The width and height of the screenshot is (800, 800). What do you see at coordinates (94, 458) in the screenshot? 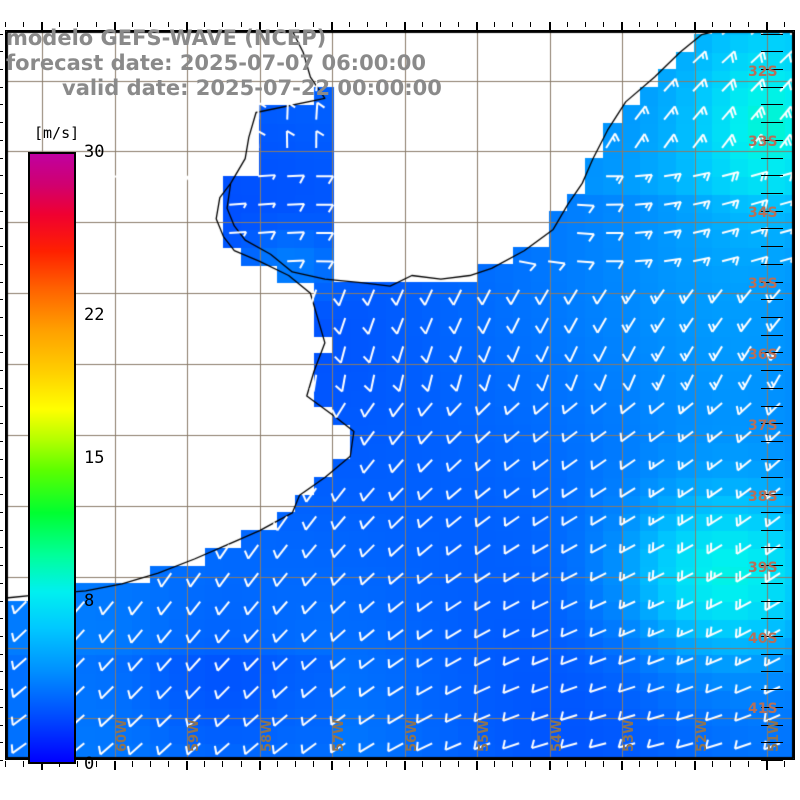
I see `colorbar-tick-15: 15` at bounding box center [94, 458].